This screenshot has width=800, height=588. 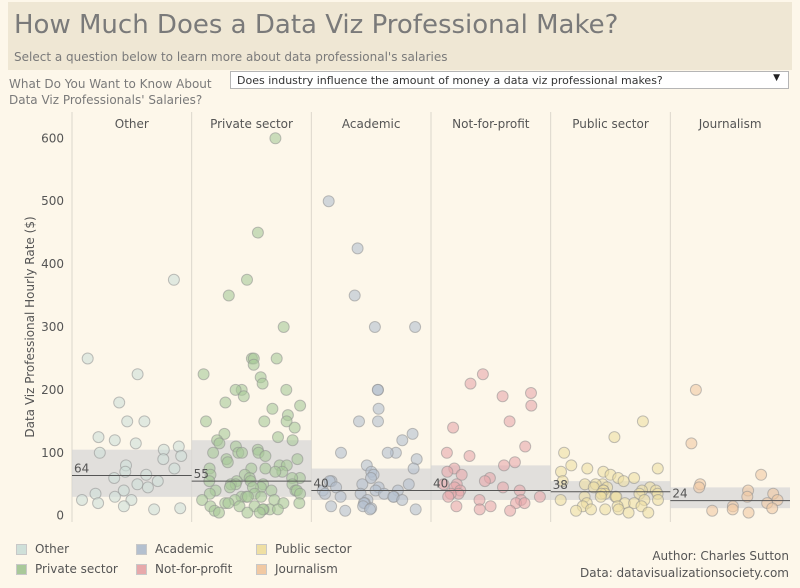 What do you see at coordinates (52, 390) in the screenshot?
I see `y-tick-label: 200` at bounding box center [52, 390].